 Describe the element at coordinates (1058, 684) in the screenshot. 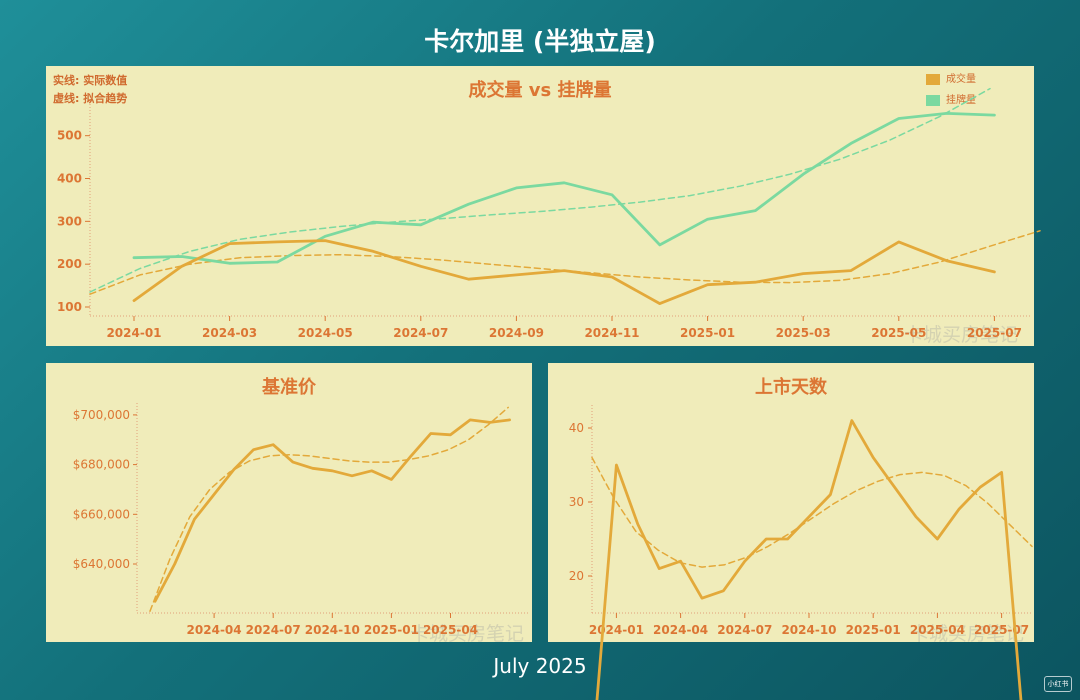

I see `platform-badge: 小红书` at that location.